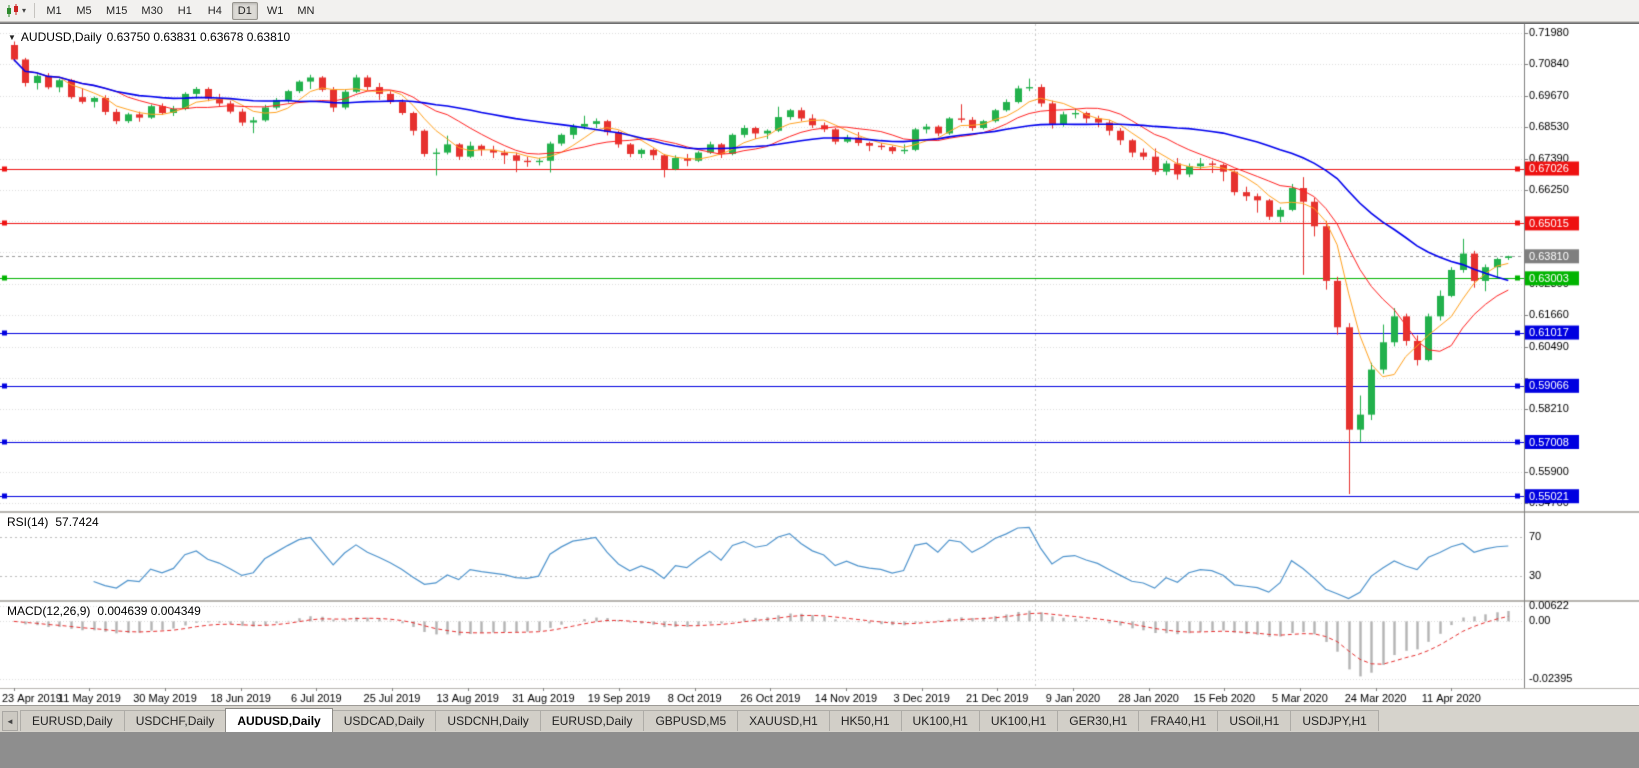 The height and width of the screenshot is (768, 1639). Describe the element at coordinates (1254, 720) in the screenshot. I see `chart-tab-usoil-h1: USOil,H1` at that location.